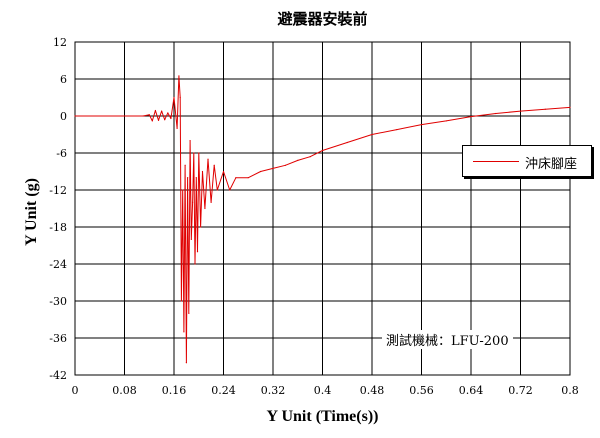 Image resolution: width=600 pixels, height=438 pixels. I want to click on y-tick-label: -12, so click(58, 190).